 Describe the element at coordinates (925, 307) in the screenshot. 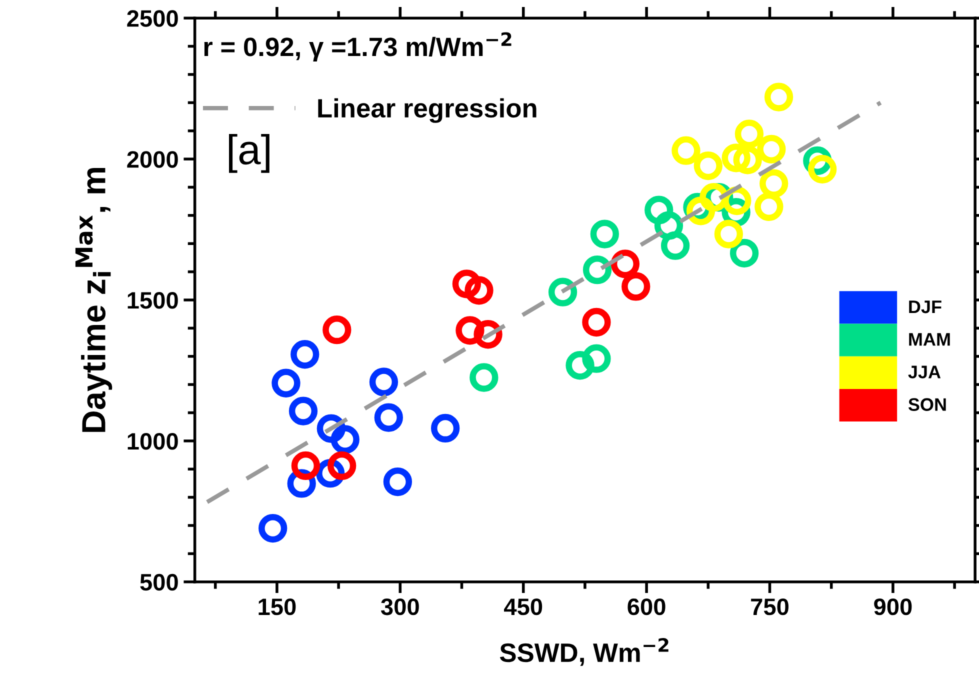

I see `legend-label: DJF` at that location.